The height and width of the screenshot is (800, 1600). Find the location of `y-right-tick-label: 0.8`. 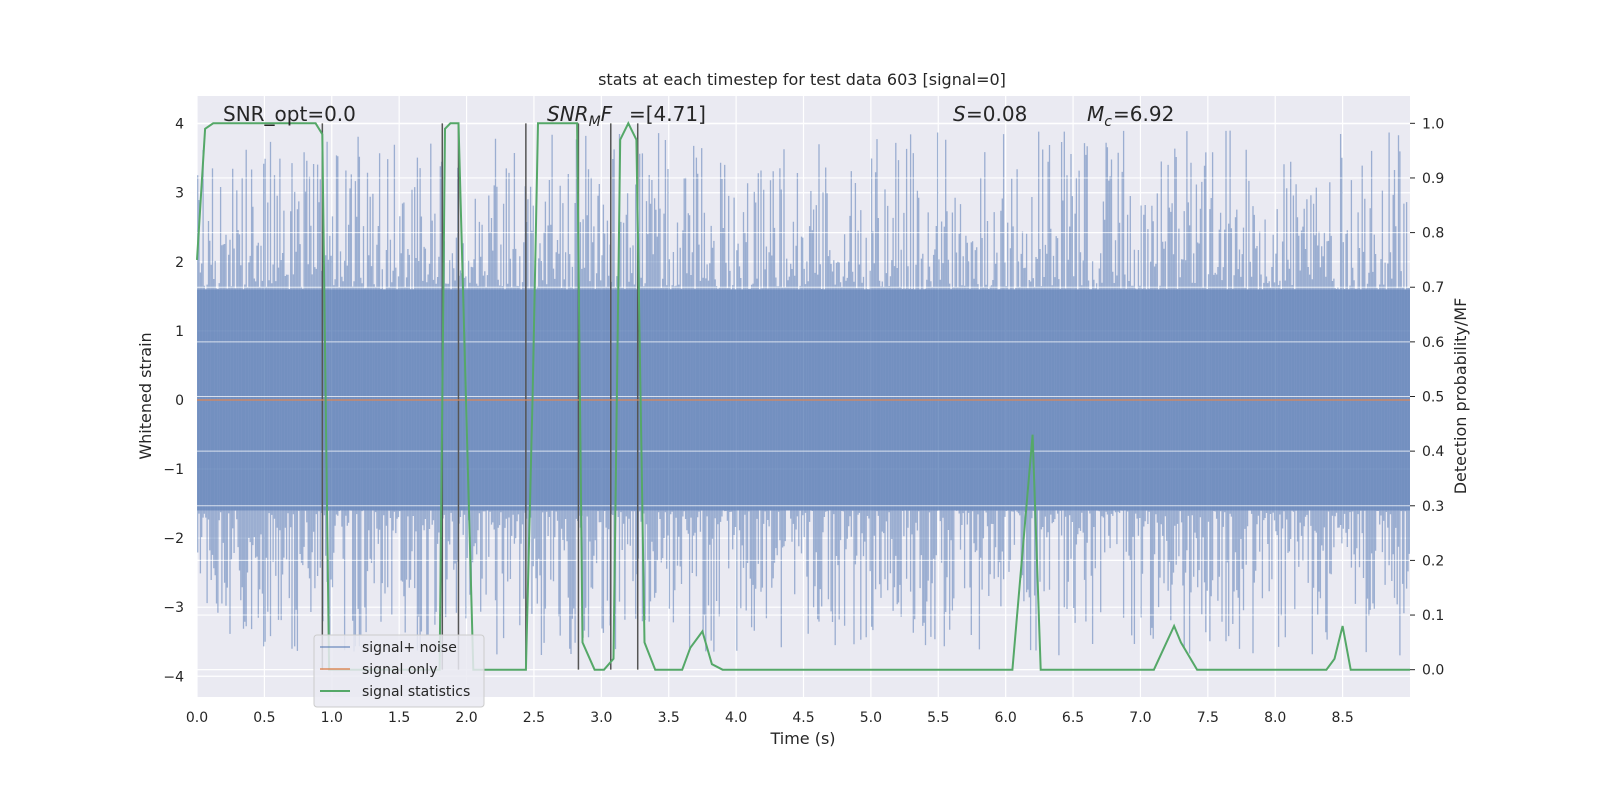

y-right-tick-label: 0.8 is located at coordinates (1433, 234).